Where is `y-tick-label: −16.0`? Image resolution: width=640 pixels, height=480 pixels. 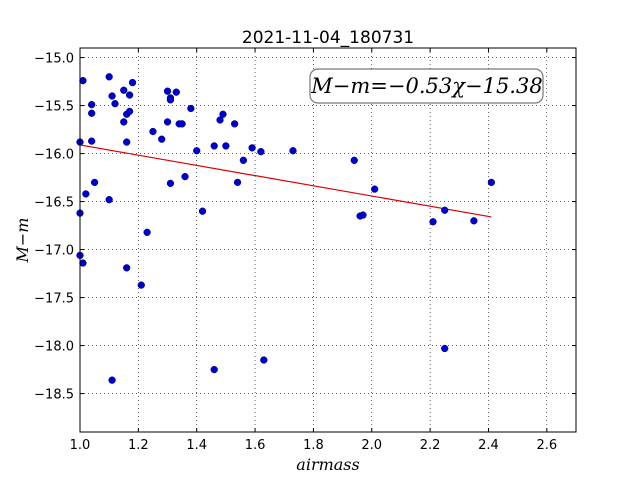 y-tick-label: −16.0 is located at coordinates (54, 155).